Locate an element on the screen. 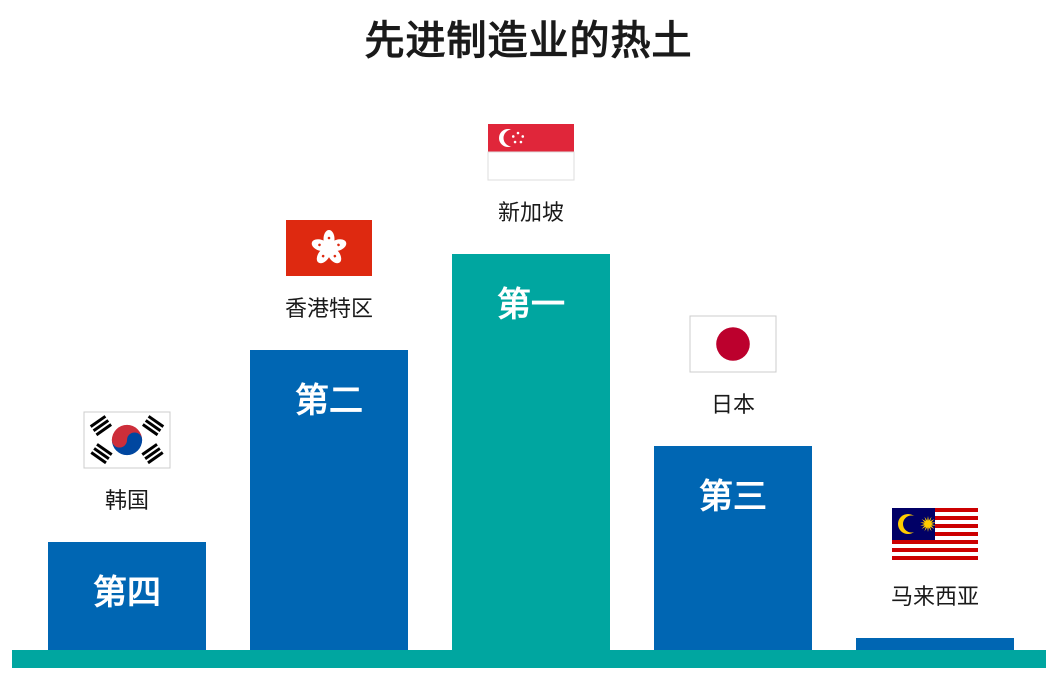  rank-label: 第三 is located at coordinates (733, 497).